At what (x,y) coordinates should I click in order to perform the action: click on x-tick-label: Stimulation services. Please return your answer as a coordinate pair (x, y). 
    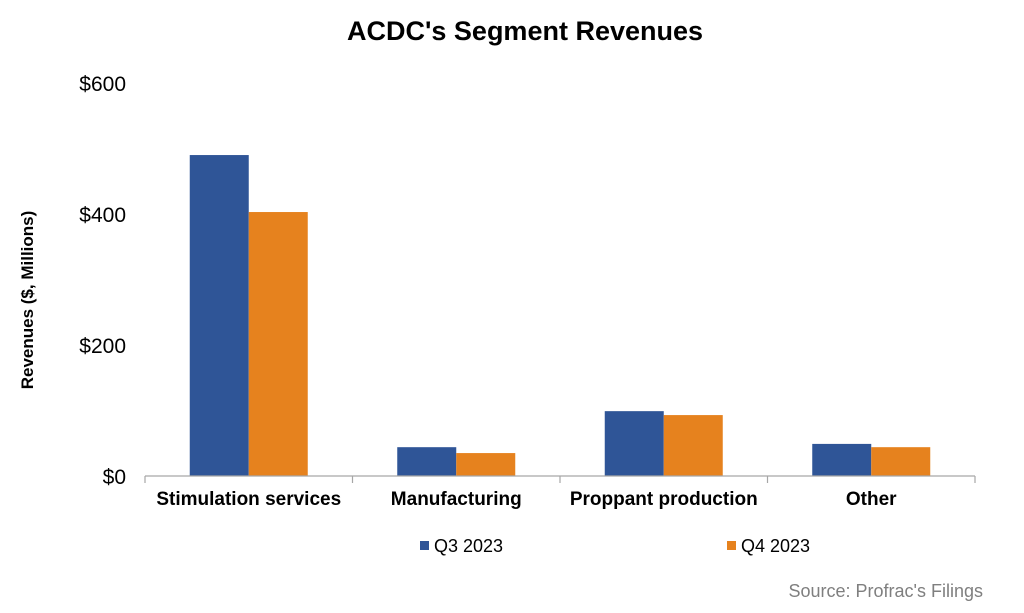
    Looking at the image, I should click on (248, 499).